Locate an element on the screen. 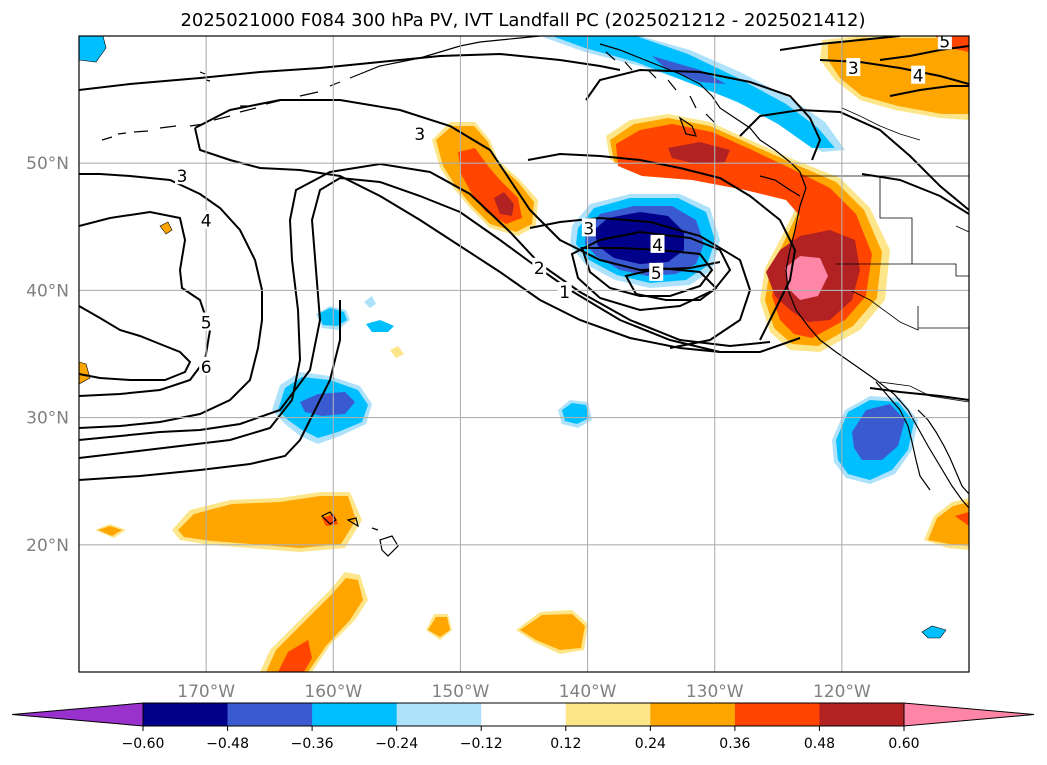 This screenshot has width=1047, height=765. longitude-tick-label: 120°W is located at coordinates (842, 692).